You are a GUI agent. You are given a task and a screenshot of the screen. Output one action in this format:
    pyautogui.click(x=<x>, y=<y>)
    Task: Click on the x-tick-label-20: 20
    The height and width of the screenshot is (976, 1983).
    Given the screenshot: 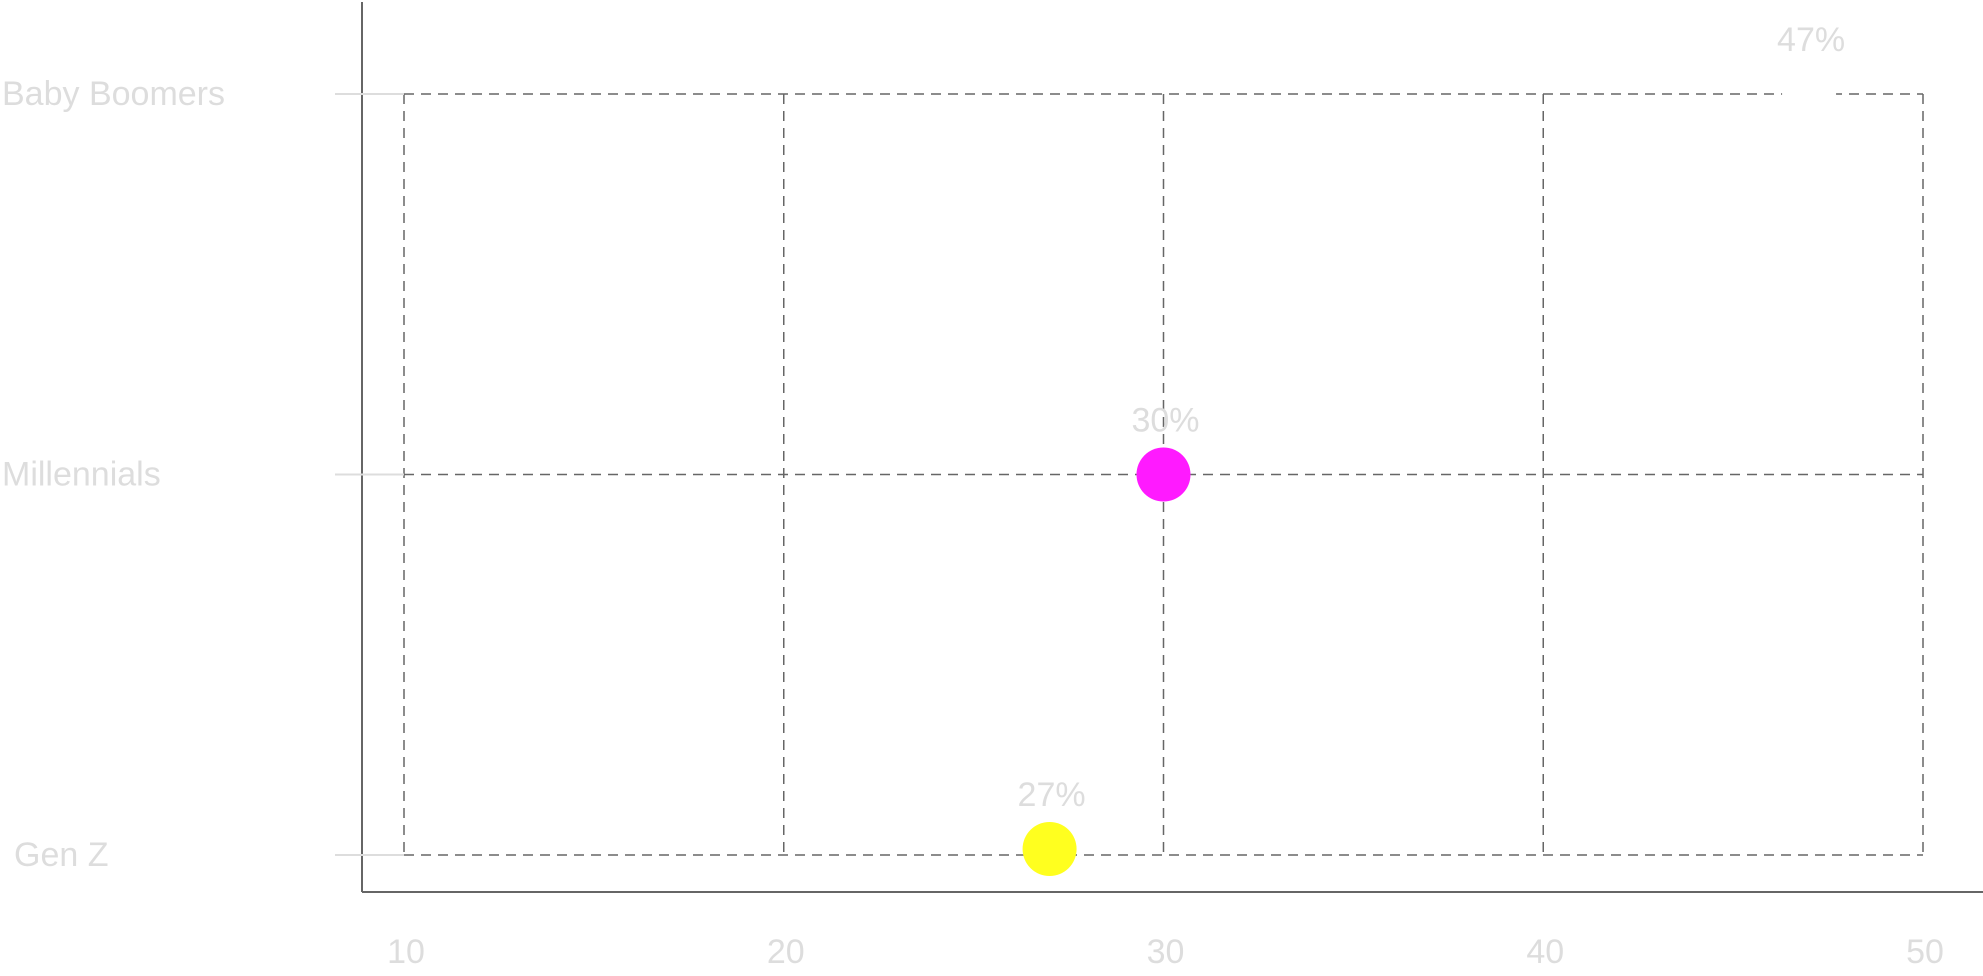 What is the action you would take?
    pyautogui.click(x=786, y=952)
    